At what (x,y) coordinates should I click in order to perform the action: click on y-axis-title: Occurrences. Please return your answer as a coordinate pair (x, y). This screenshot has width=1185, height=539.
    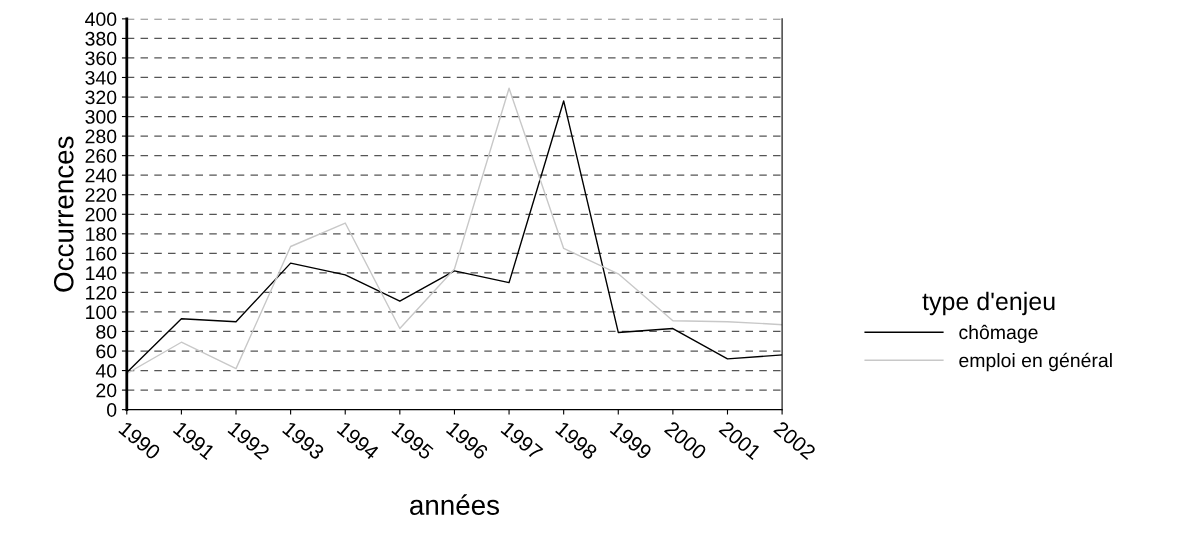
    Looking at the image, I should click on (63, 214).